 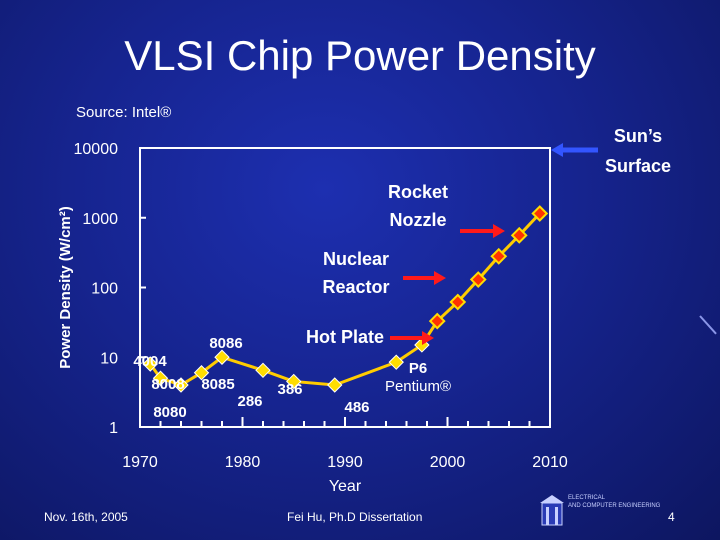 I want to click on x-tick-label: 2010, so click(x=550, y=462).